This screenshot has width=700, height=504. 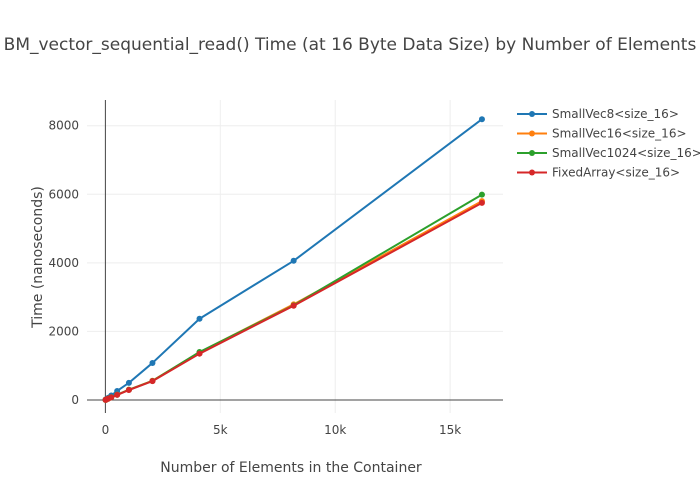 I want to click on legend-item: FixedArray<size_16>, so click(x=598, y=173).